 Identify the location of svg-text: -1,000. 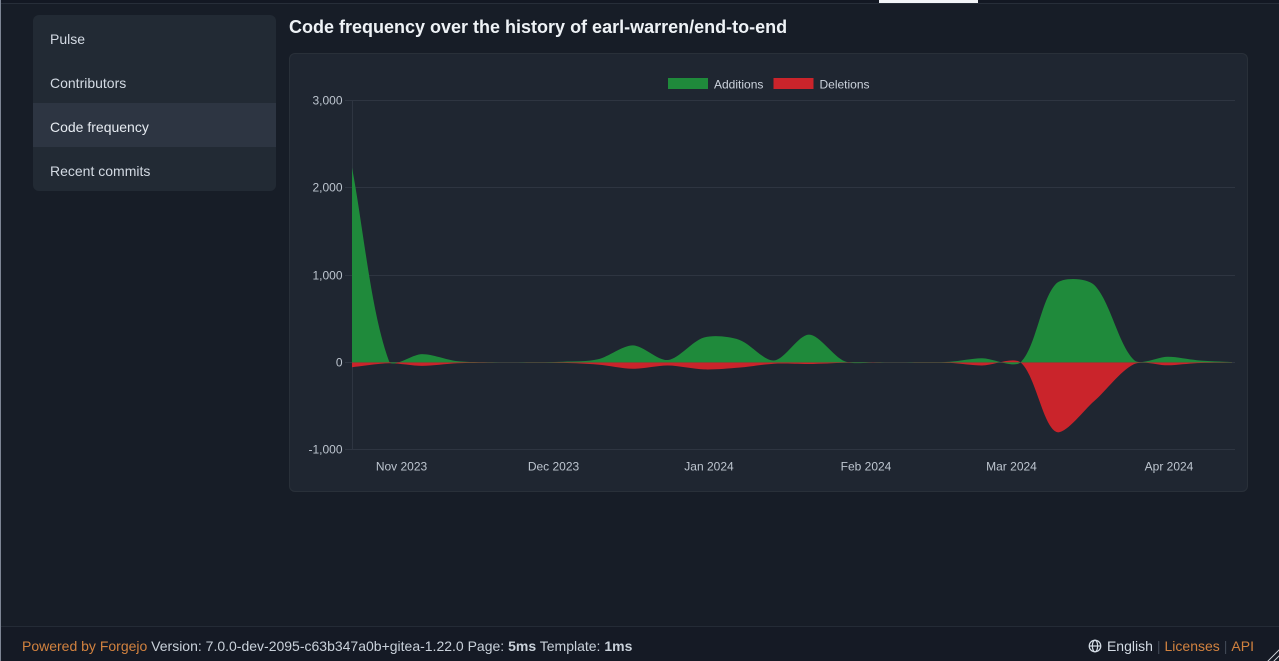
(325, 450).